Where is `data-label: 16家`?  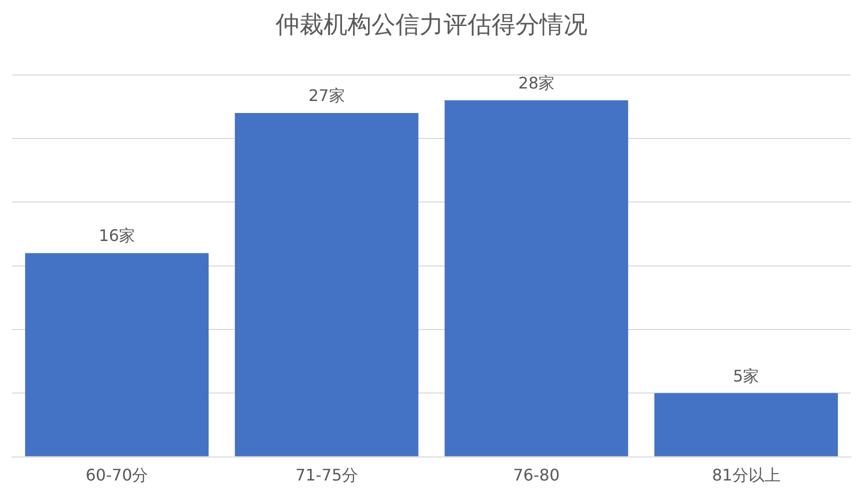
data-label: 16家 is located at coordinates (117, 236).